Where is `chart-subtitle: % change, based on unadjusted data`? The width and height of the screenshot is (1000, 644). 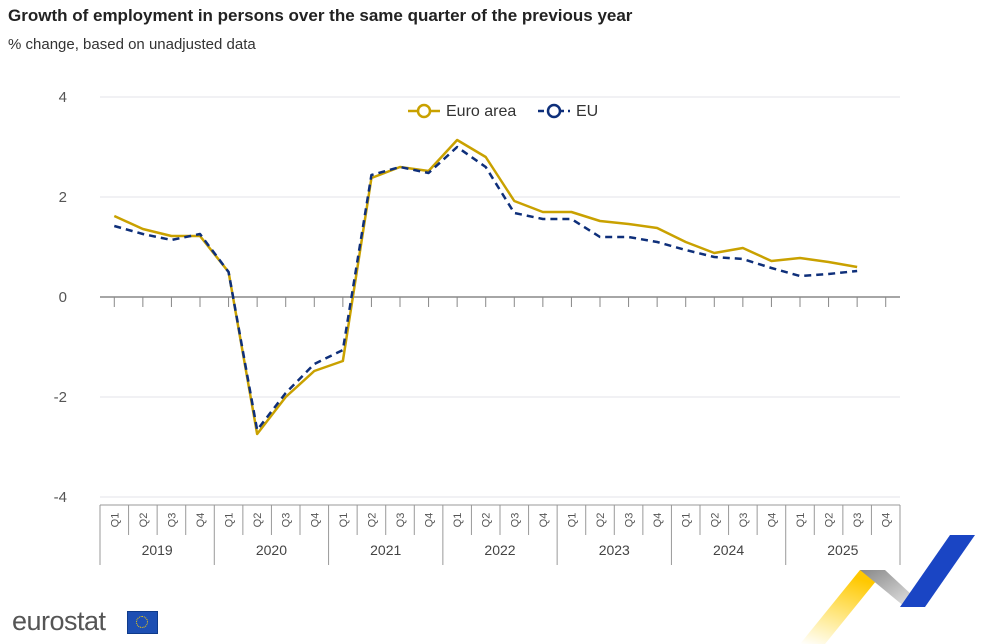
chart-subtitle: % change, based on unadjusted data is located at coordinates (132, 44).